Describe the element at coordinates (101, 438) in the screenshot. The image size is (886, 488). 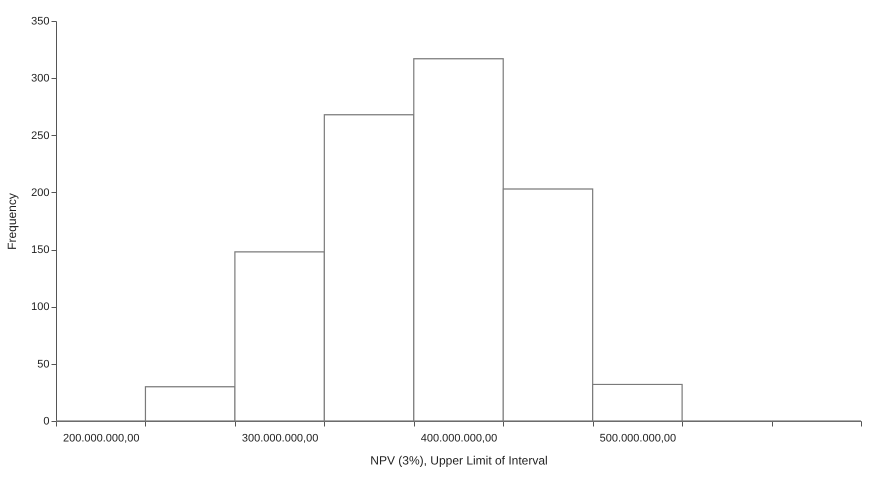
I see `x-tick-label: 200.000.000,00` at that location.